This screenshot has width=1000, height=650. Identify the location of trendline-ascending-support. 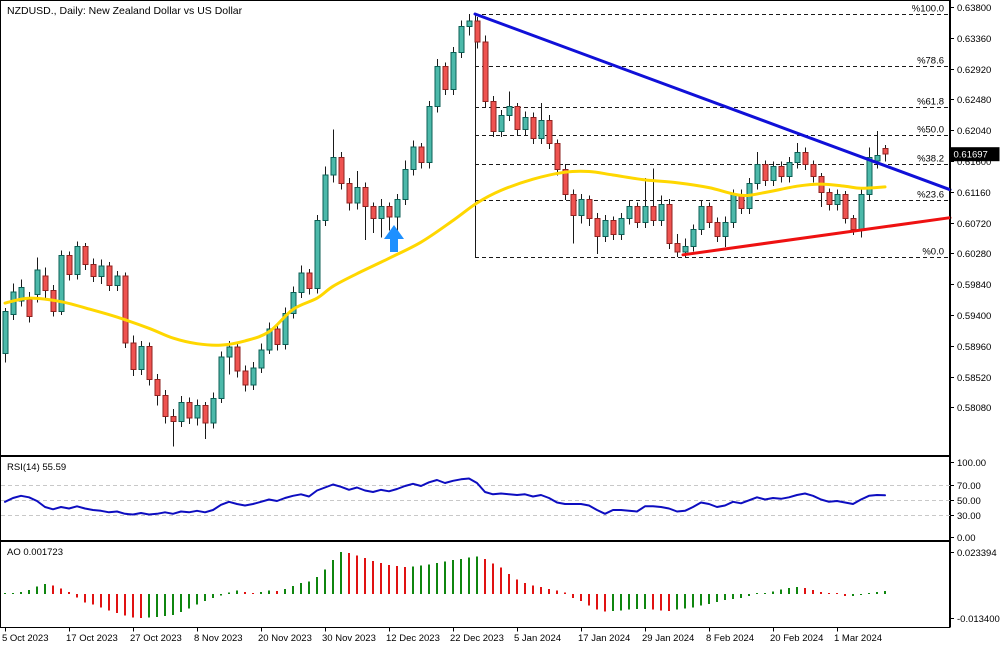
(816, 236).